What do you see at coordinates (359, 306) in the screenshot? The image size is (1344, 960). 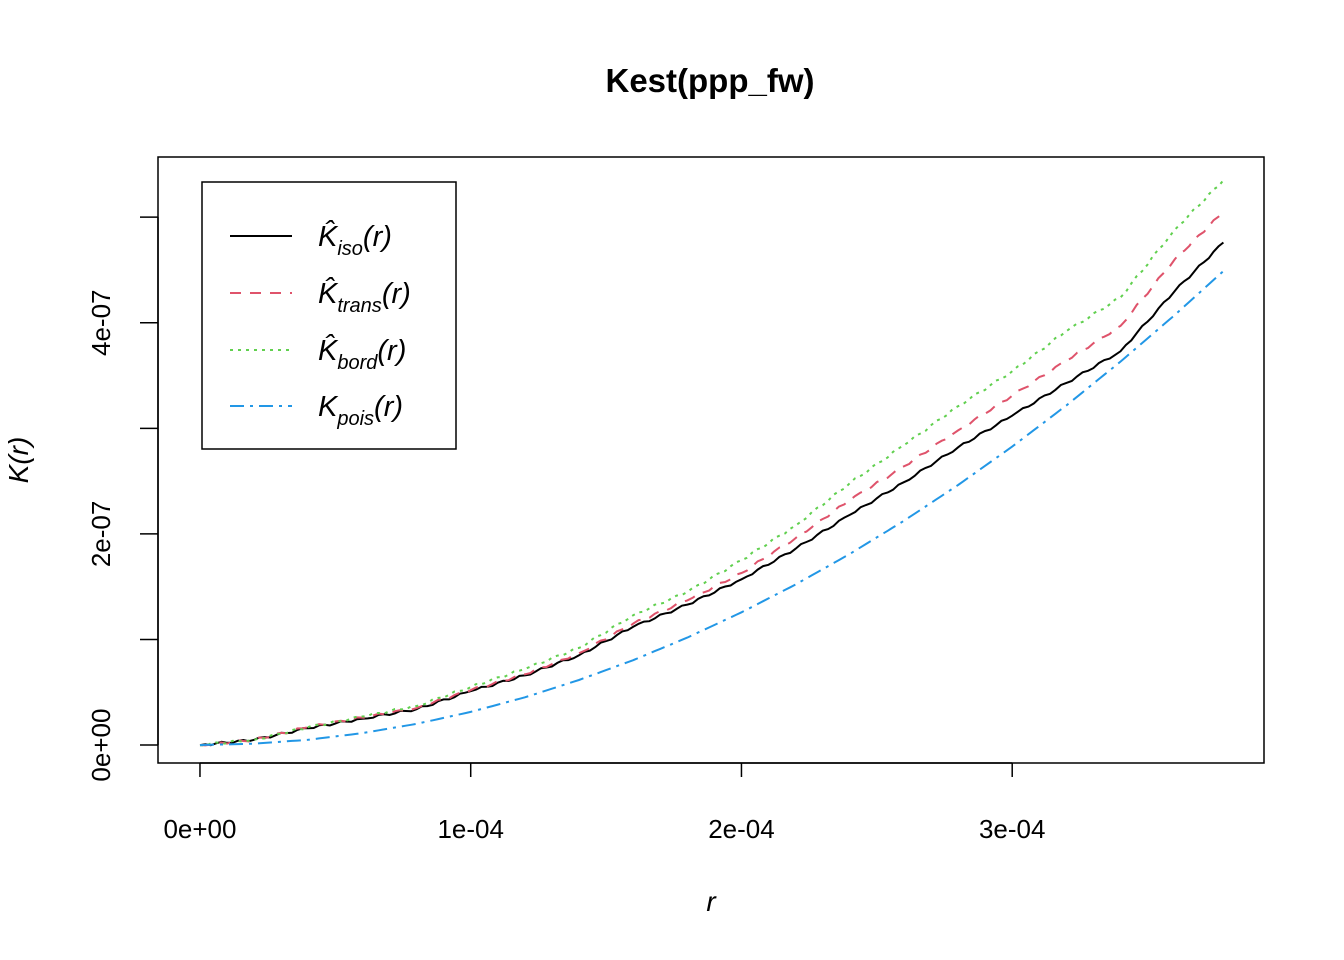 I see `legend-label-sub: trans` at bounding box center [359, 306].